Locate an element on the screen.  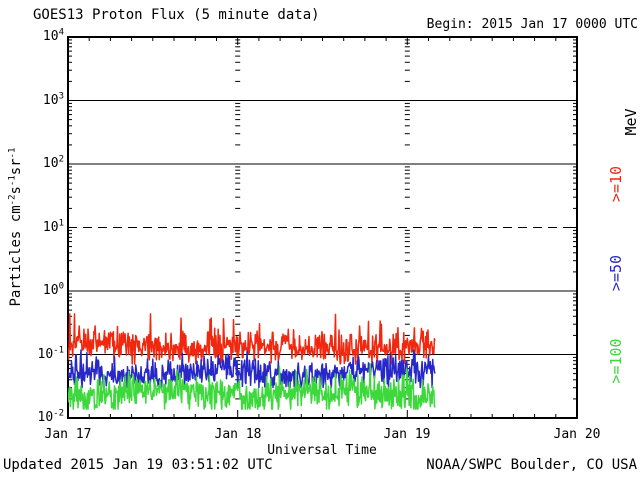
x-tick-jan19: Jan 19 is located at coordinates (407, 434).